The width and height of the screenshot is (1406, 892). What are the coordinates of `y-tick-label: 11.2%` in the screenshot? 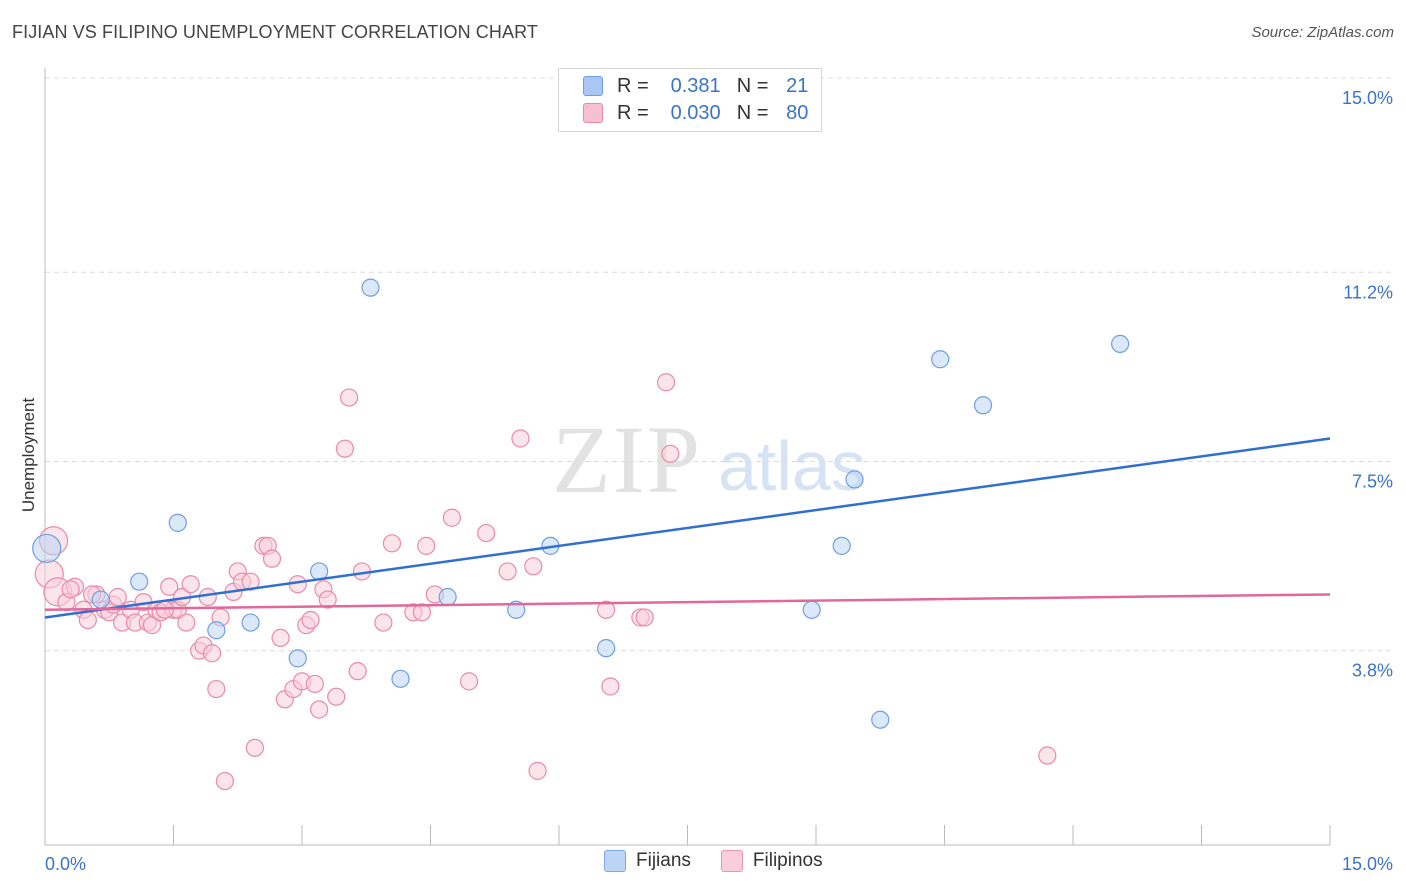 It's located at (1368, 292).